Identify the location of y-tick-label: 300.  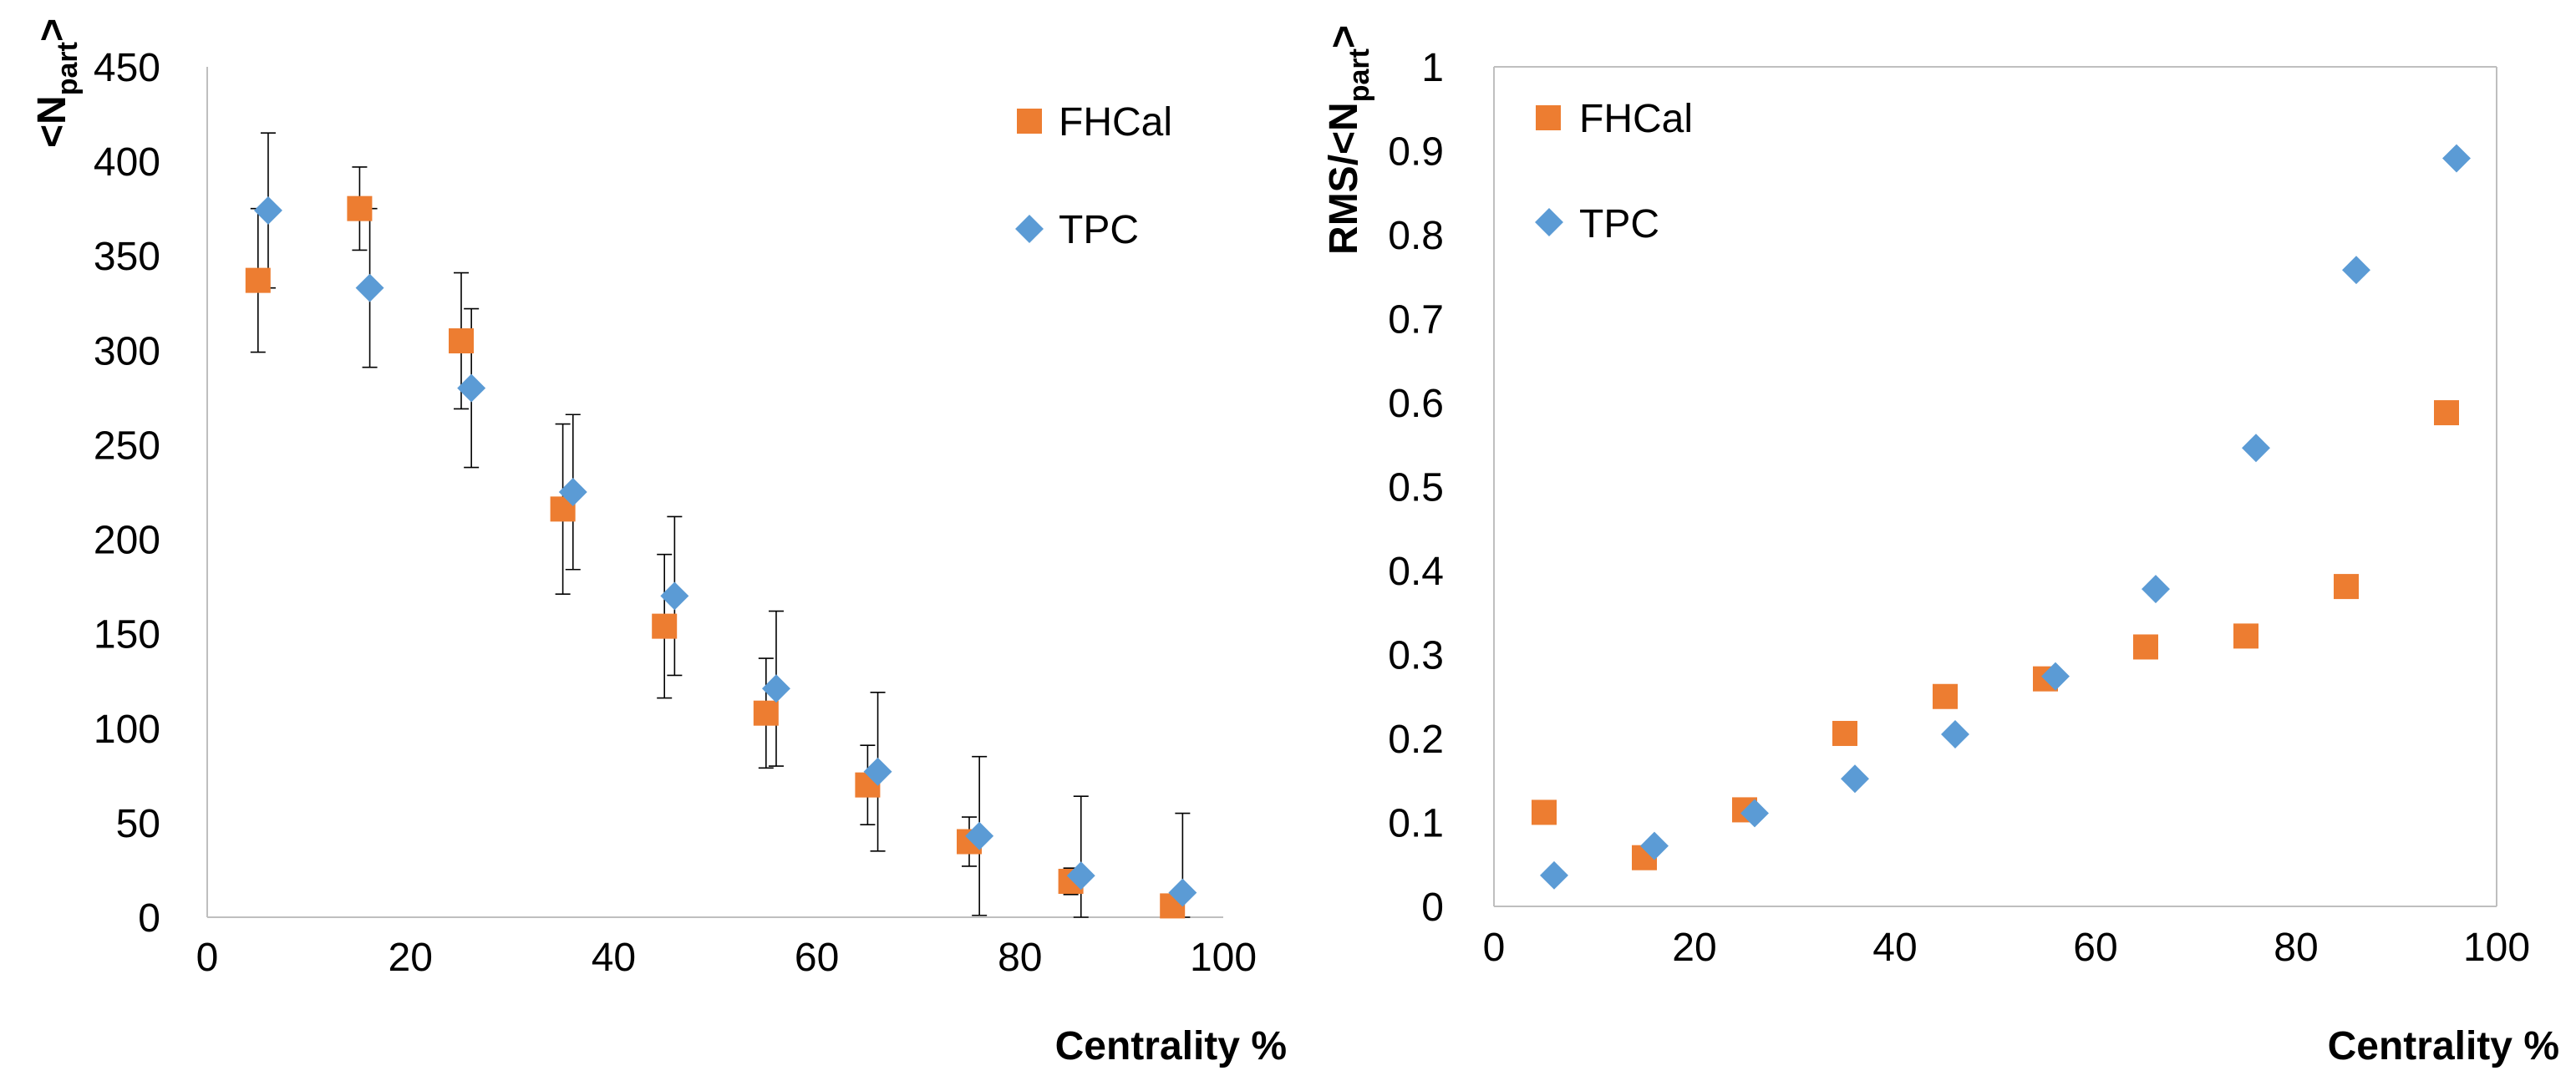
(127, 351).